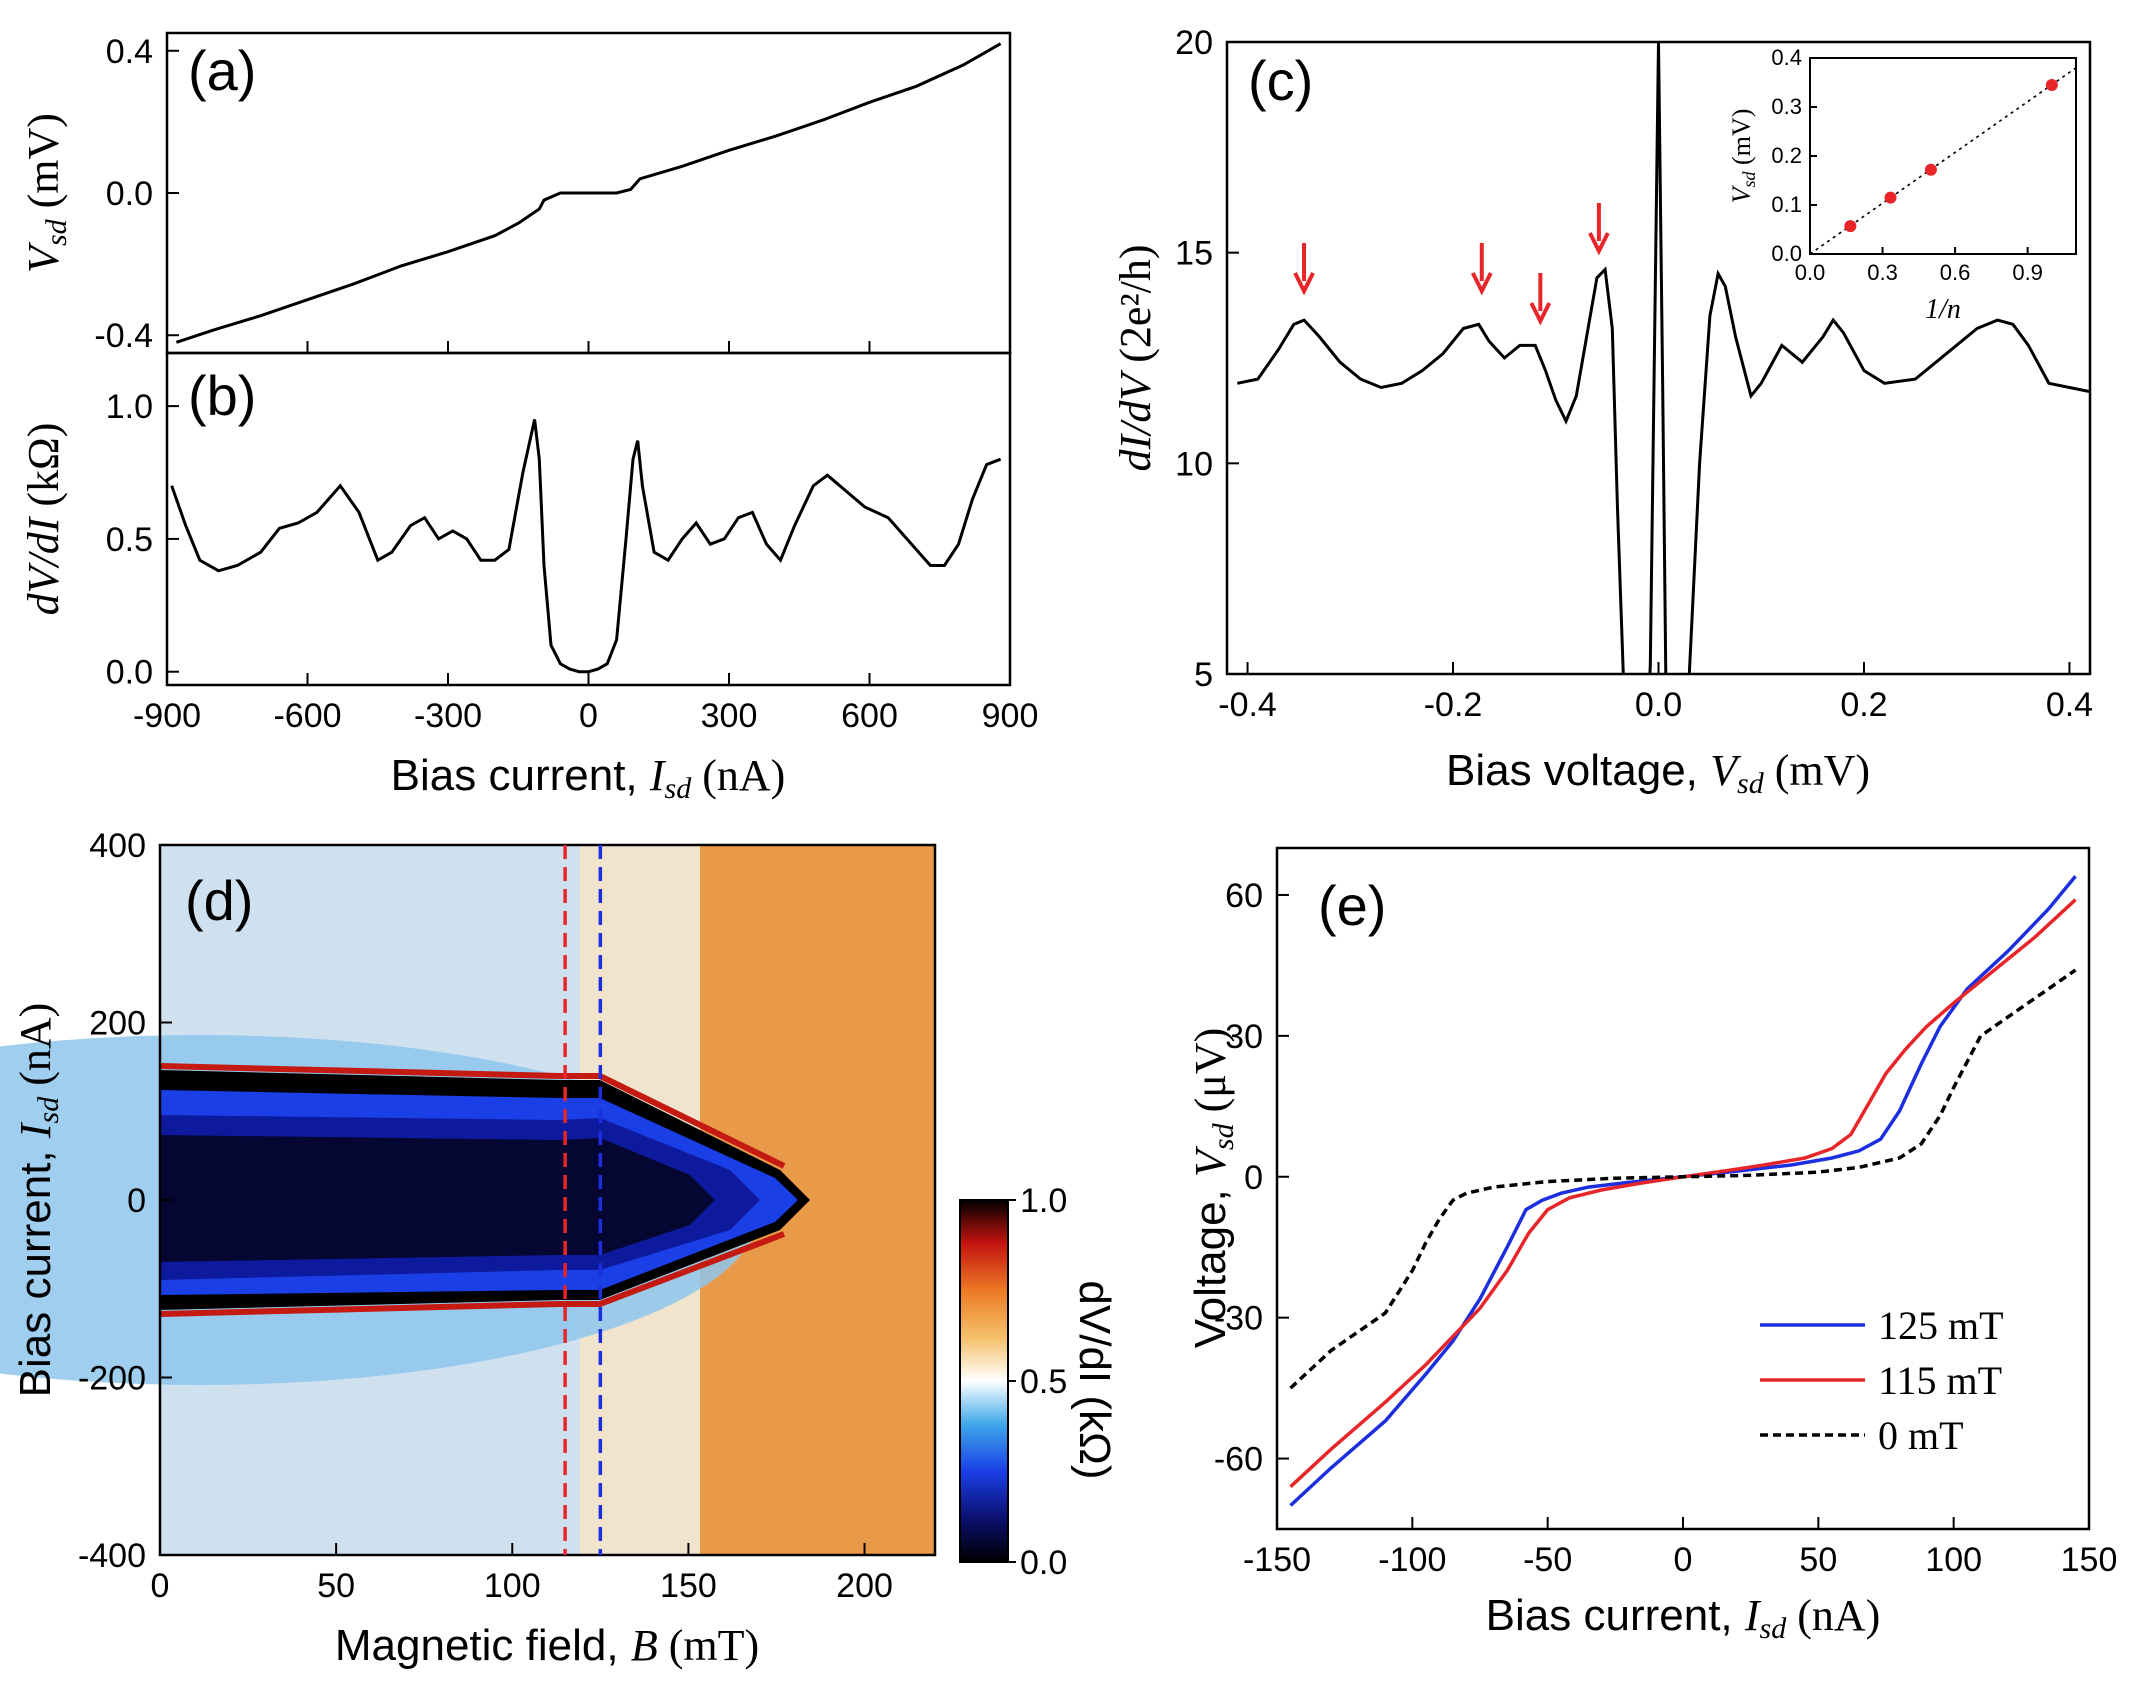  What do you see at coordinates (1244, 896) in the screenshot?
I see `ytick-label: 60` at bounding box center [1244, 896].